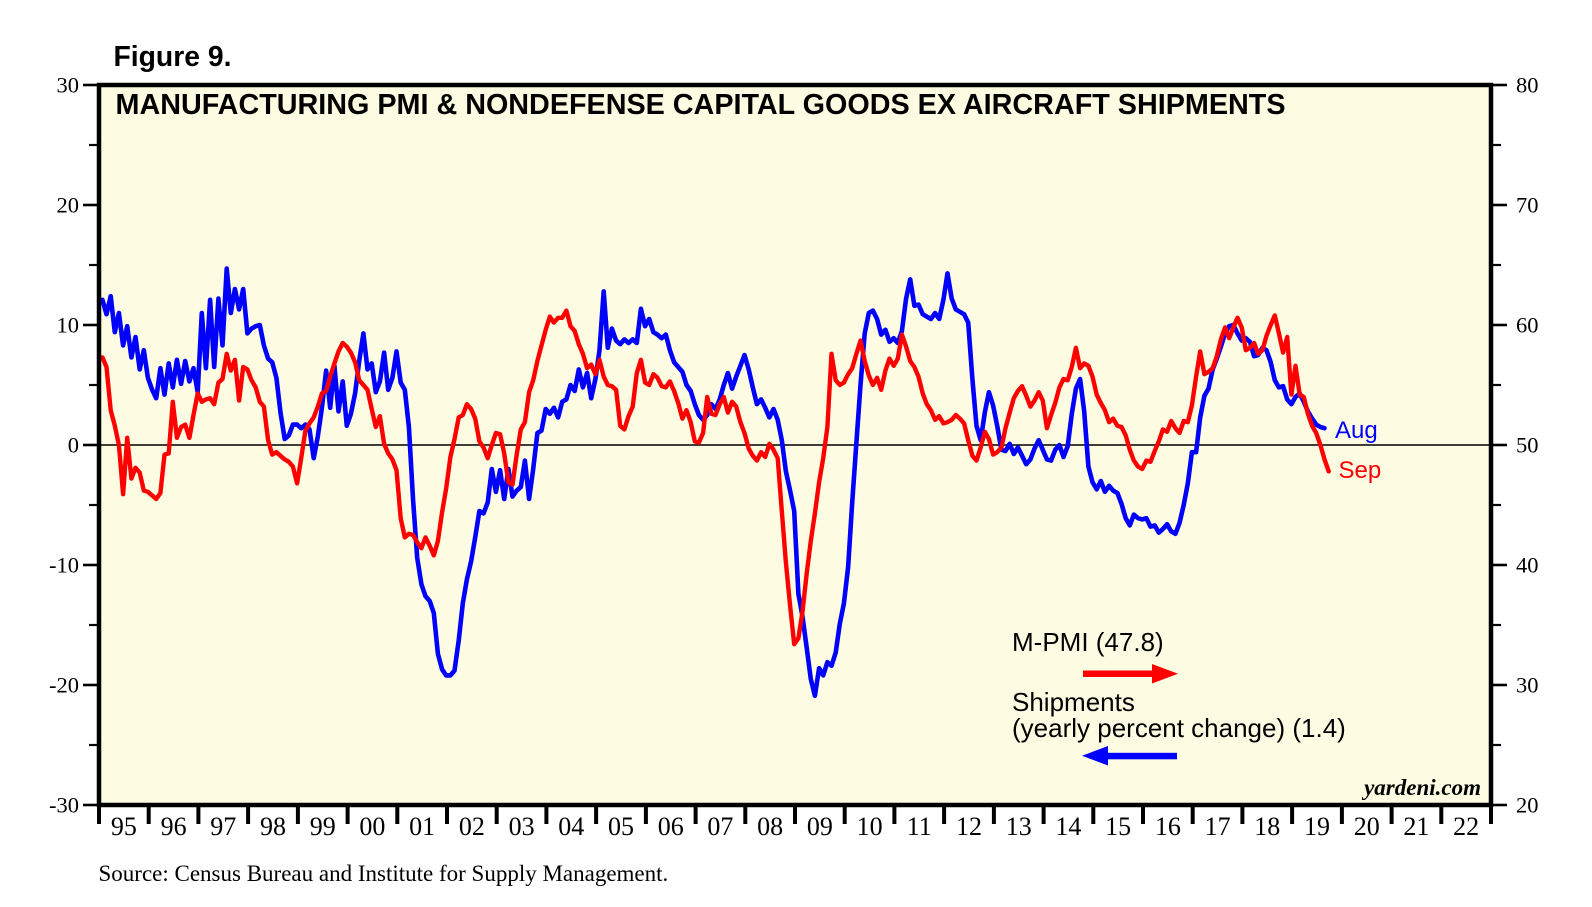  What do you see at coordinates (770, 826) in the screenshot?
I see `svg-text: 08` at bounding box center [770, 826].